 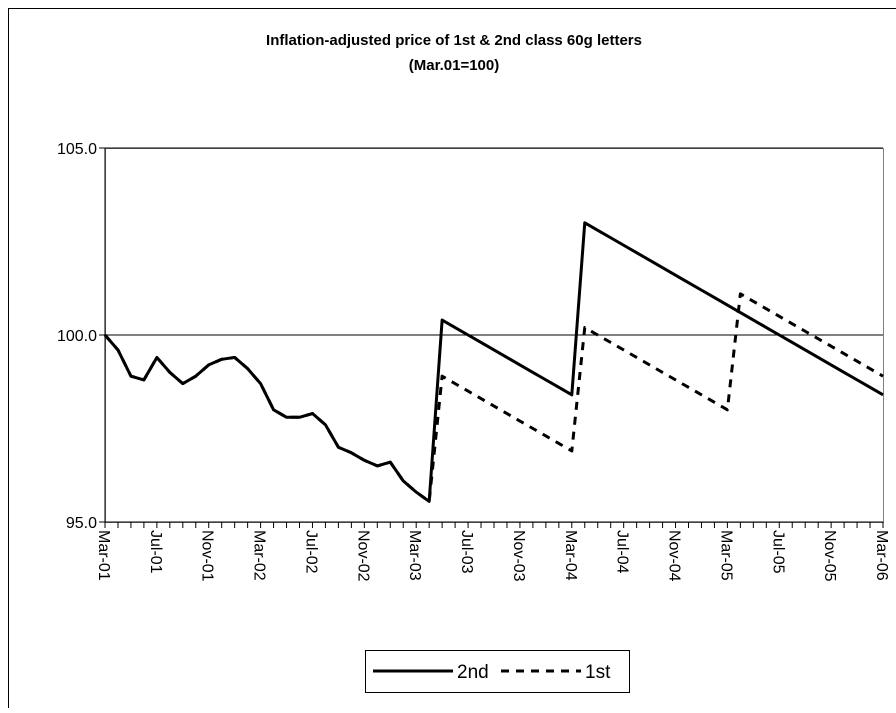 What do you see at coordinates (81, 523) in the screenshot?
I see `y-tick-label: 95.0` at bounding box center [81, 523].